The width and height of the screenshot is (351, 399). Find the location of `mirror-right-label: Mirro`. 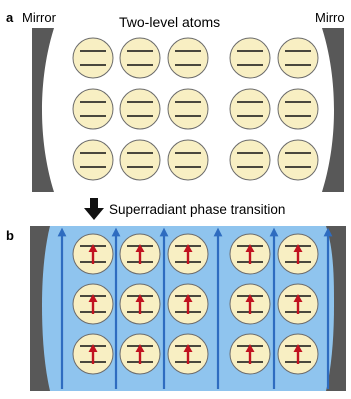

mirror-right-label: Mirro is located at coordinates (330, 17).